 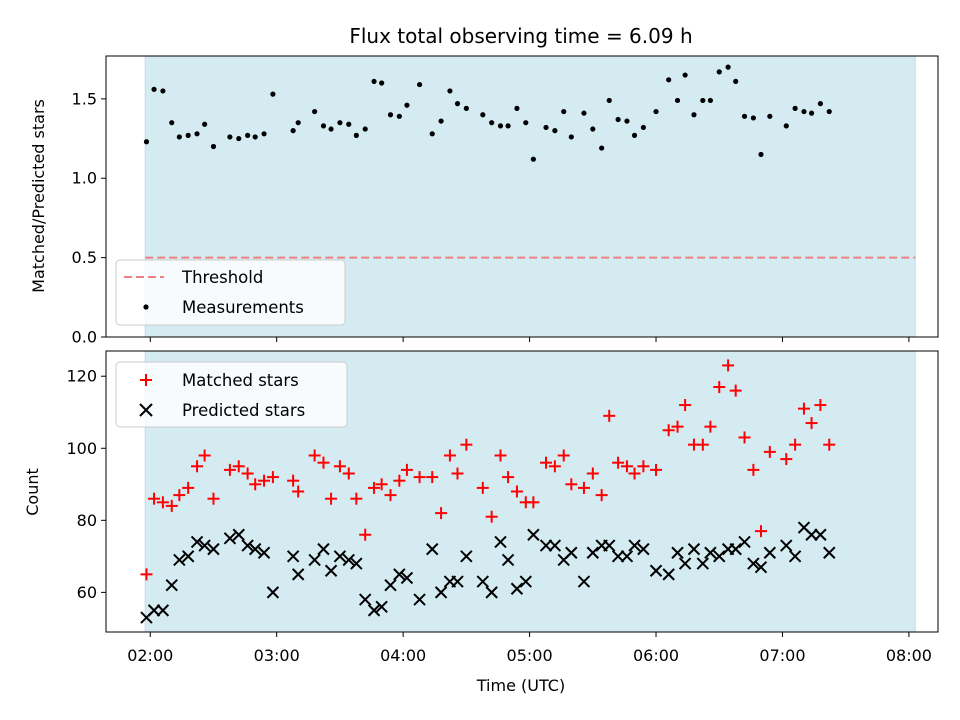 I want to click on top-legend: Threshold Measurements, so click(x=230, y=292).